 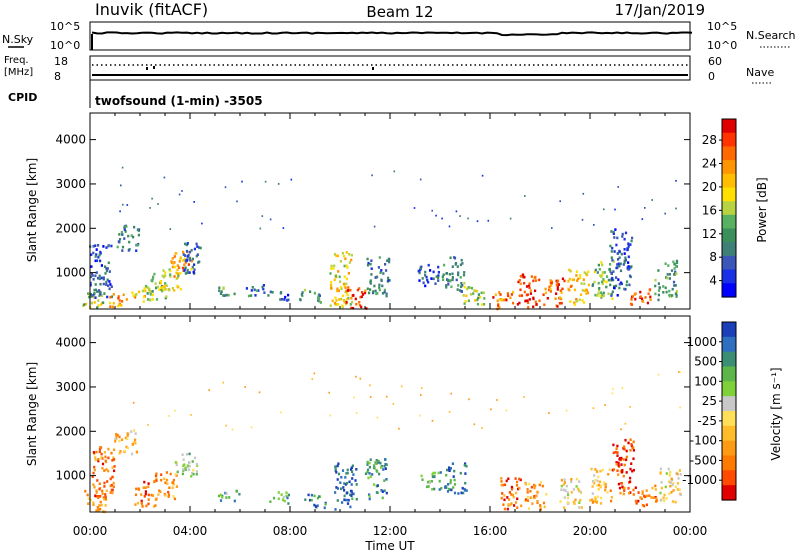 I want to click on colorbar-segment, so click(x=729, y=359).